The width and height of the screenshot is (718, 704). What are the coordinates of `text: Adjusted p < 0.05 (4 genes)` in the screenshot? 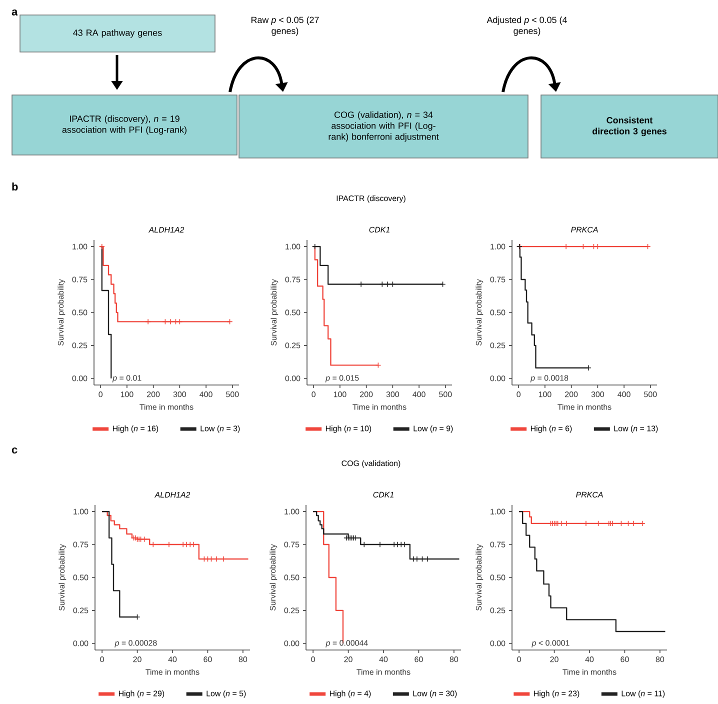 It's located at (526, 26).